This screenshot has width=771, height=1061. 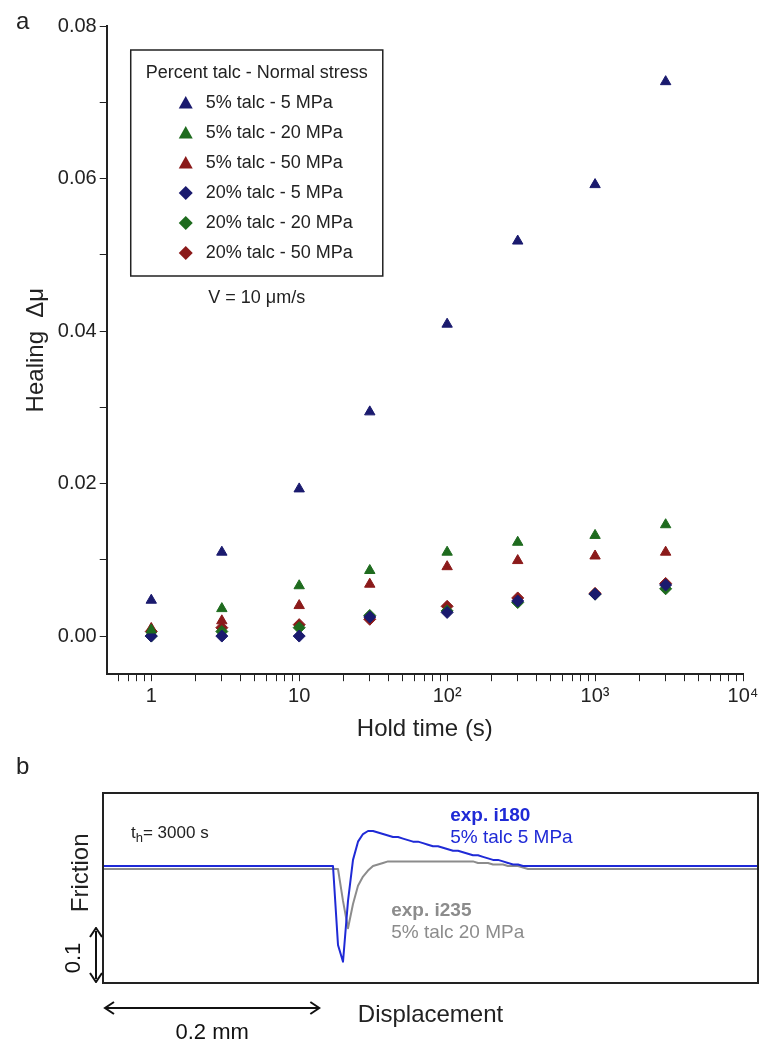 I want to click on legend-label: 20% talc - 50 MPa, so click(x=279, y=251).